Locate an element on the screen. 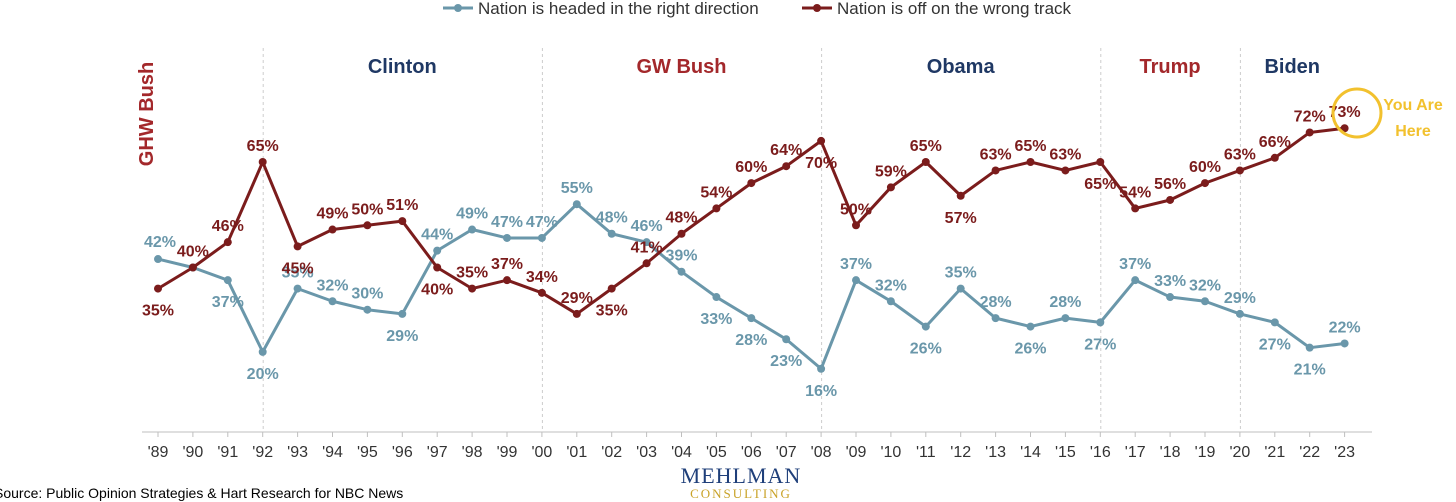 The width and height of the screenshot is (1456, 502). logo-main-text: MEHLMAN is located at coordinates (741, 475).